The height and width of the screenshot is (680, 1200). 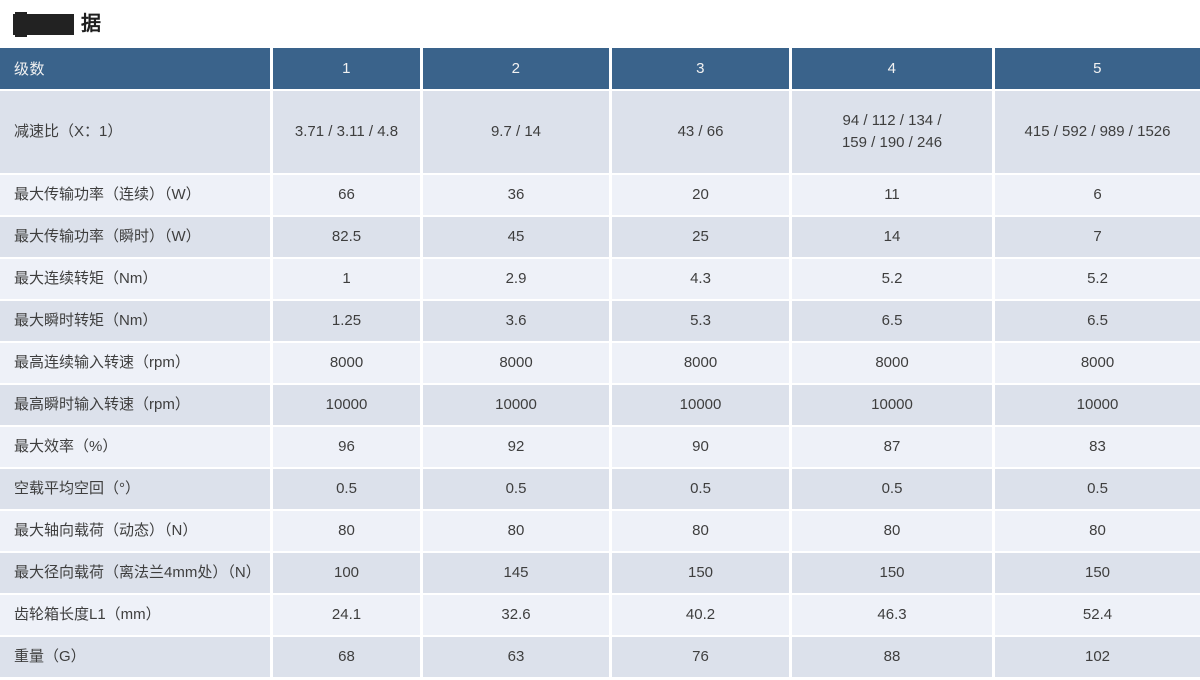 I want to click on table-row: 最大轴向载荷（动态）（N） 80 80 80 80 80, so click(x=600, y=532).